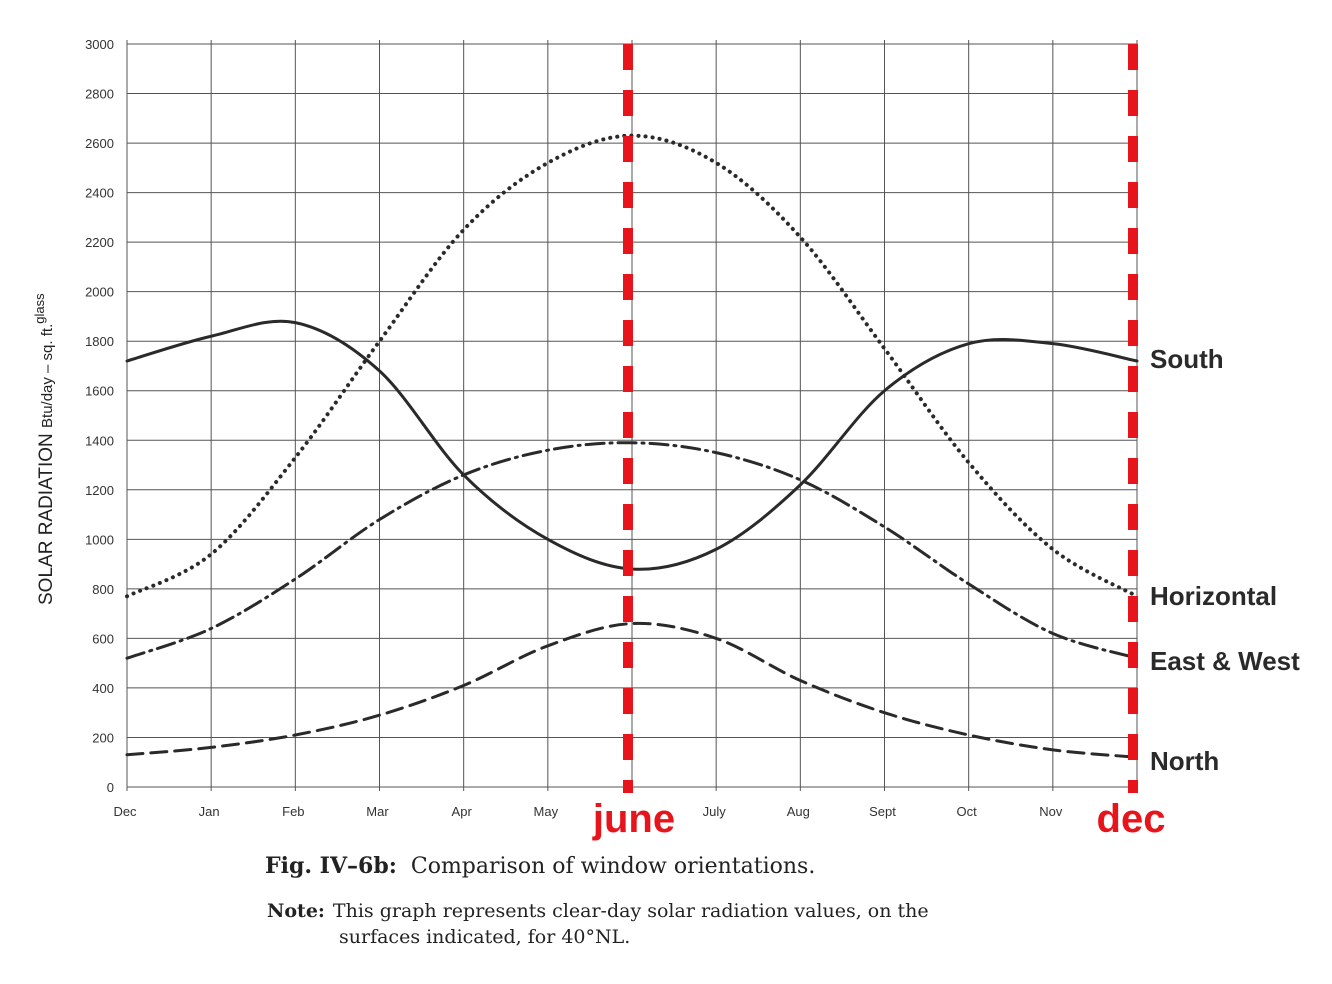 The image size is (1332, 984). I want to click on x-tick-label: Dec, so click(125, 811).